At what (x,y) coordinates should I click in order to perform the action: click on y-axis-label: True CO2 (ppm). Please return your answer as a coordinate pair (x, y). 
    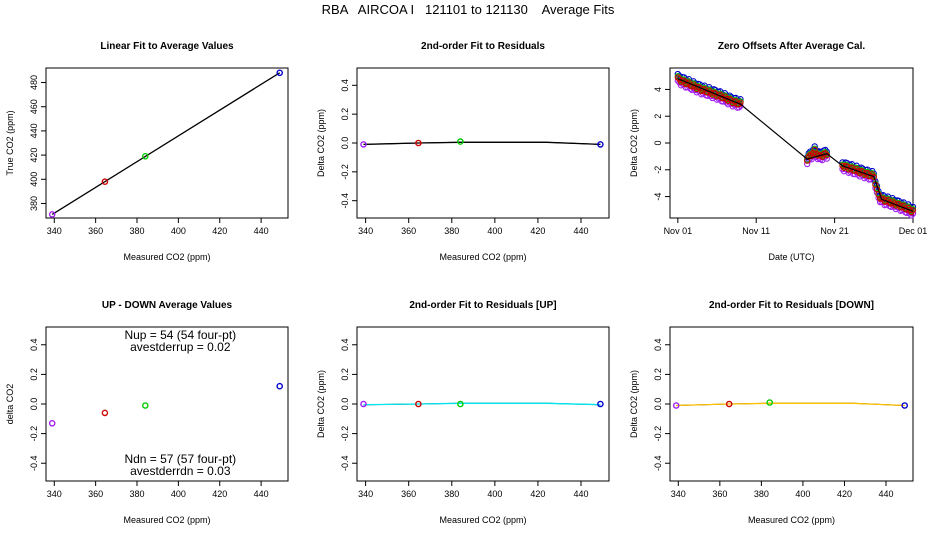
    Looking at the image, I should click on (10, 142).